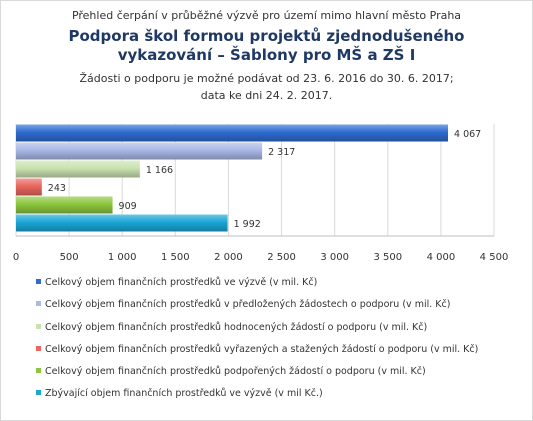 The width and height of the screenshot is (533, 421). What do you see at coordinates (247, 224) in the screenshot?
I see `data-label-6: 1 992` at bounding box center [247, 224].